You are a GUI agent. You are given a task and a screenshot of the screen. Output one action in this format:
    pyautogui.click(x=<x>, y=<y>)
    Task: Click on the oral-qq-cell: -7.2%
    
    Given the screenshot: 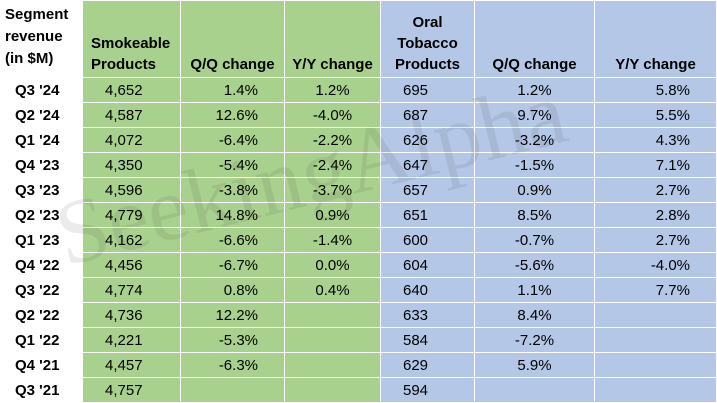 What is the action you would take?
    pyautogui.click(x=534, y=340)
    